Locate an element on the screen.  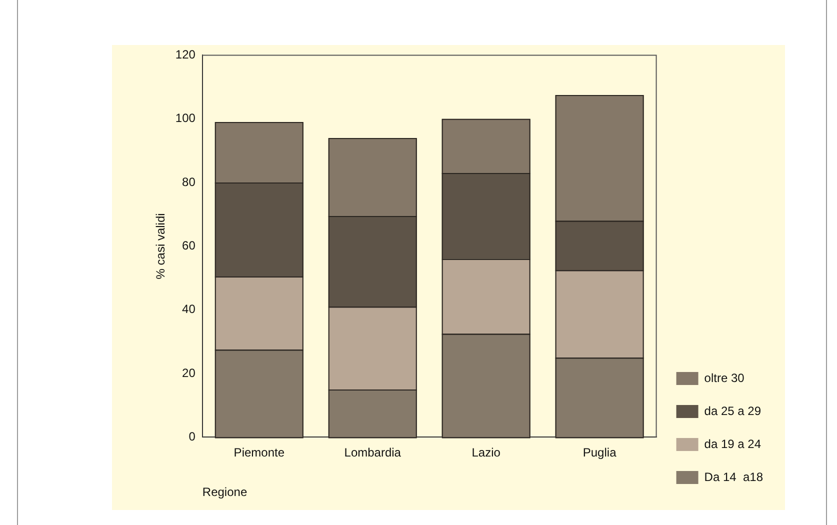
y-tick-label: 60 is located at coordinates (189, 245).